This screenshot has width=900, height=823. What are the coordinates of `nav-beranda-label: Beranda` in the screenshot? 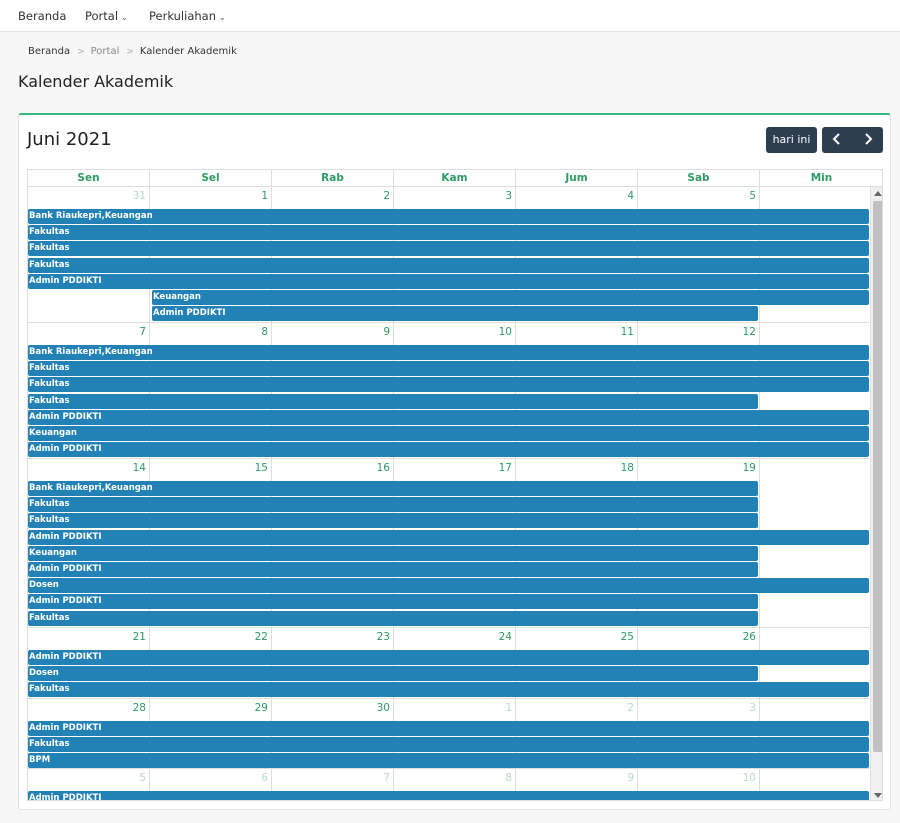 It's located at (42, 16).